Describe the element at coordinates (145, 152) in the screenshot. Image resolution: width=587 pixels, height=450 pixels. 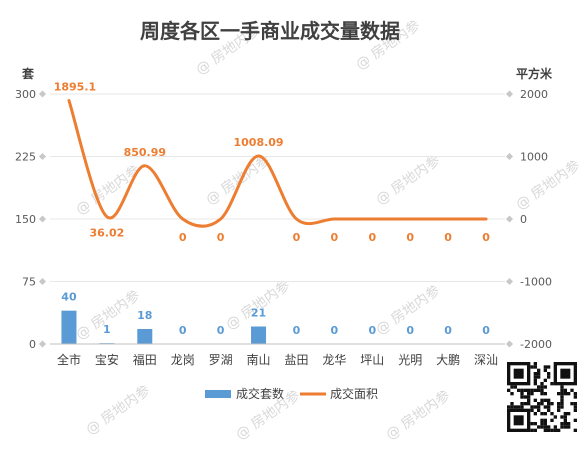
I see `line-data-label: 850.99` at that location.